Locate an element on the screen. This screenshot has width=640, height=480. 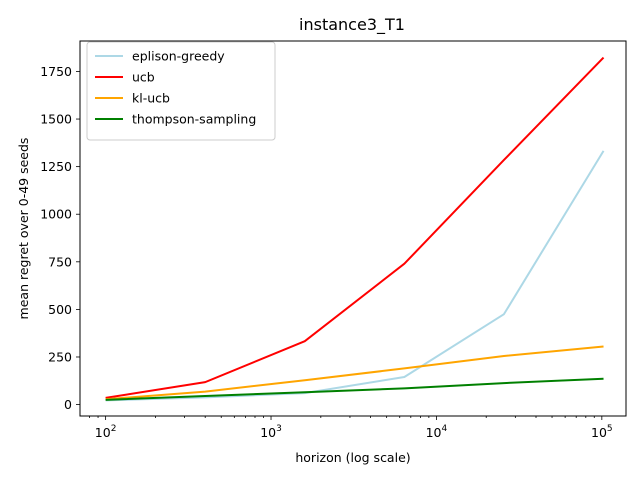
x-tick-label: 10³ is located at coordinates (271, 432).